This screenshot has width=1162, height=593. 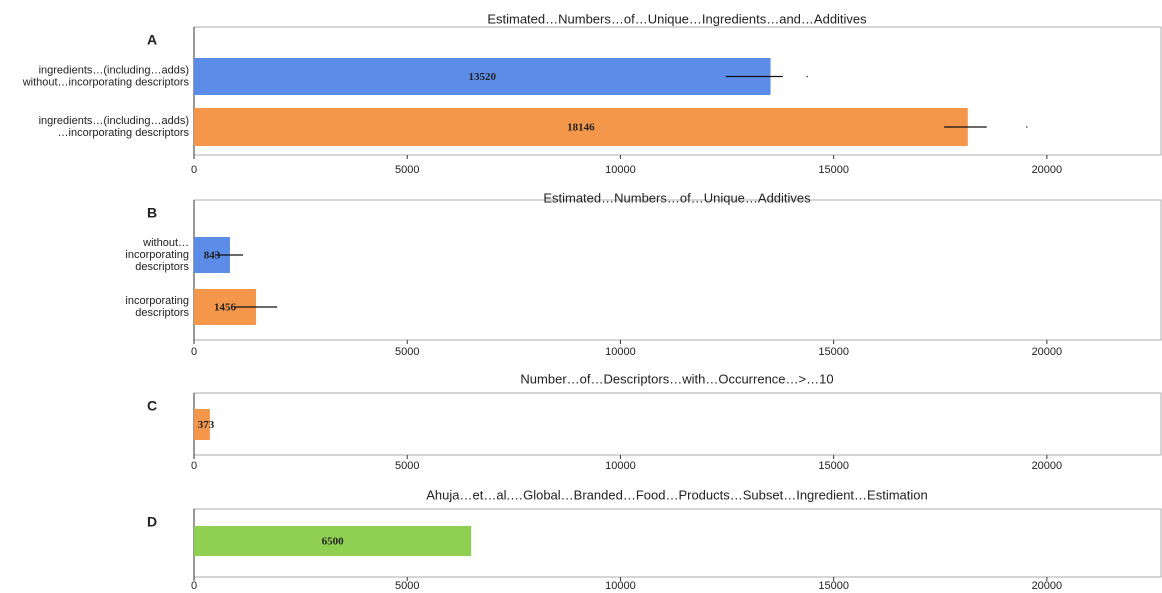 I want to click on value-label: 13520, so click(x=483, y=77).